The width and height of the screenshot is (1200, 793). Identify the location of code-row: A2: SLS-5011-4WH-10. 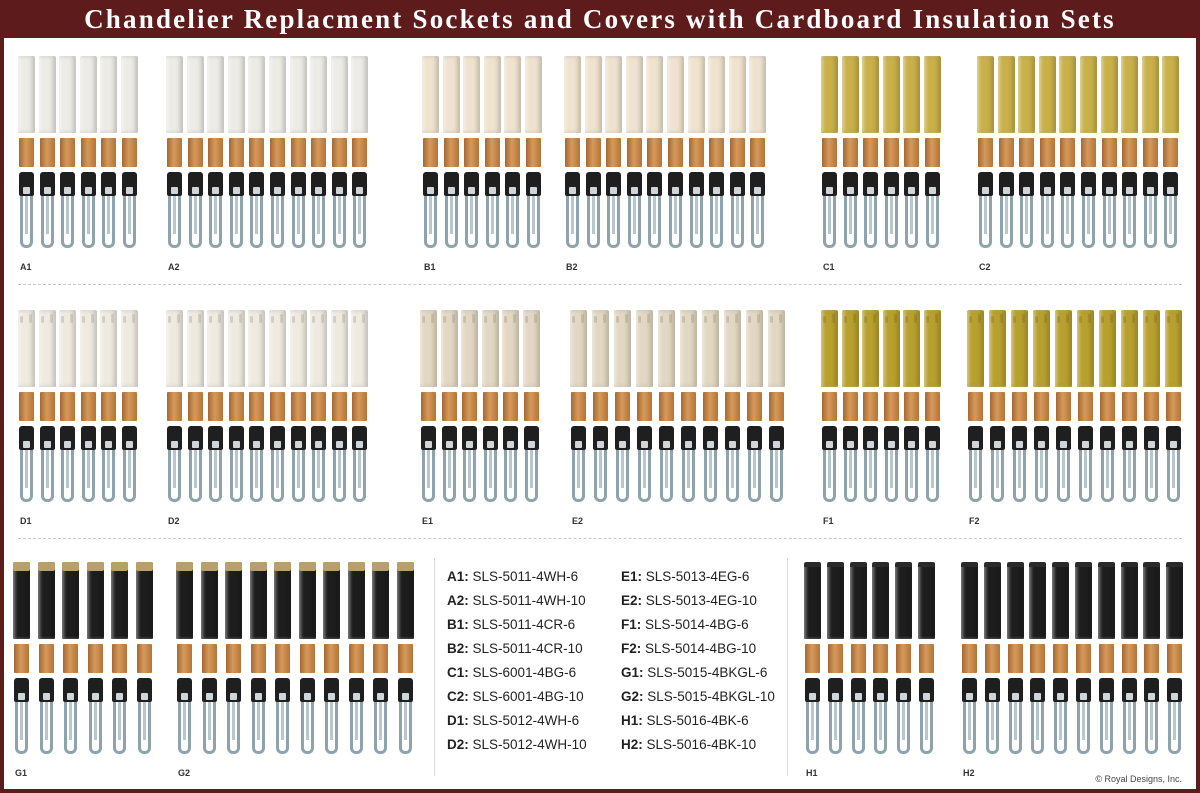
(516, 600).